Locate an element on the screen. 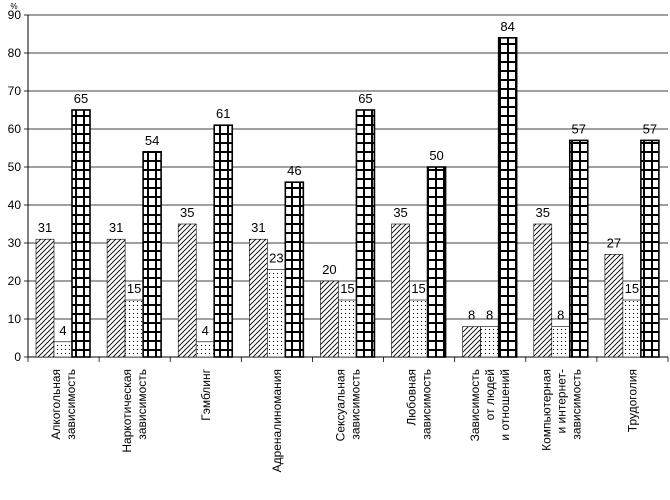 The height and width of the screenshot is (500, 670). category-label: Компьютерная и интернет-зависимость is located at coordinates (561, 410).